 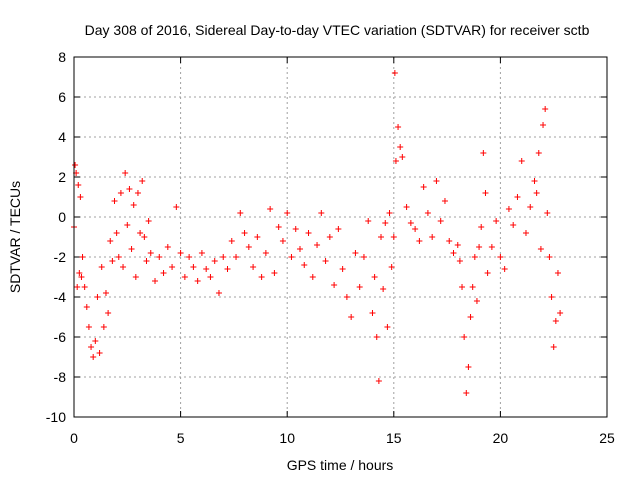 What do you see at coordinates (60, 337) in the screenshot?
I see `y-tick-label: -6` at bounding box center [60, 337].